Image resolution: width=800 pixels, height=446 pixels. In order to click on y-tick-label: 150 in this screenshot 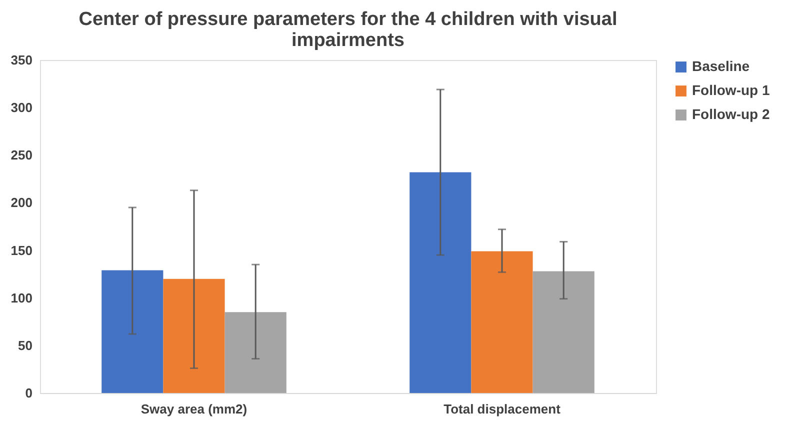, I will do `click(21, 250)`.